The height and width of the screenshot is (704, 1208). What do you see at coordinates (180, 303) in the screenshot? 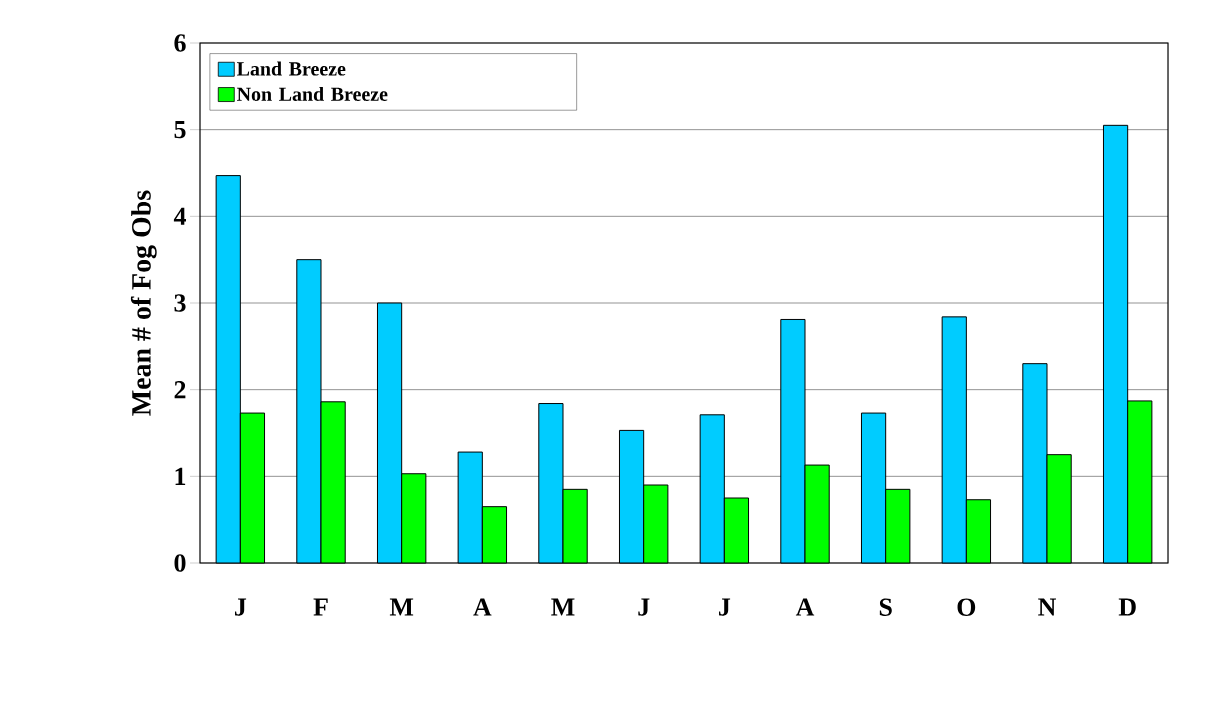
I see `y-tick-label: 3` at bounding box center [180, 303].